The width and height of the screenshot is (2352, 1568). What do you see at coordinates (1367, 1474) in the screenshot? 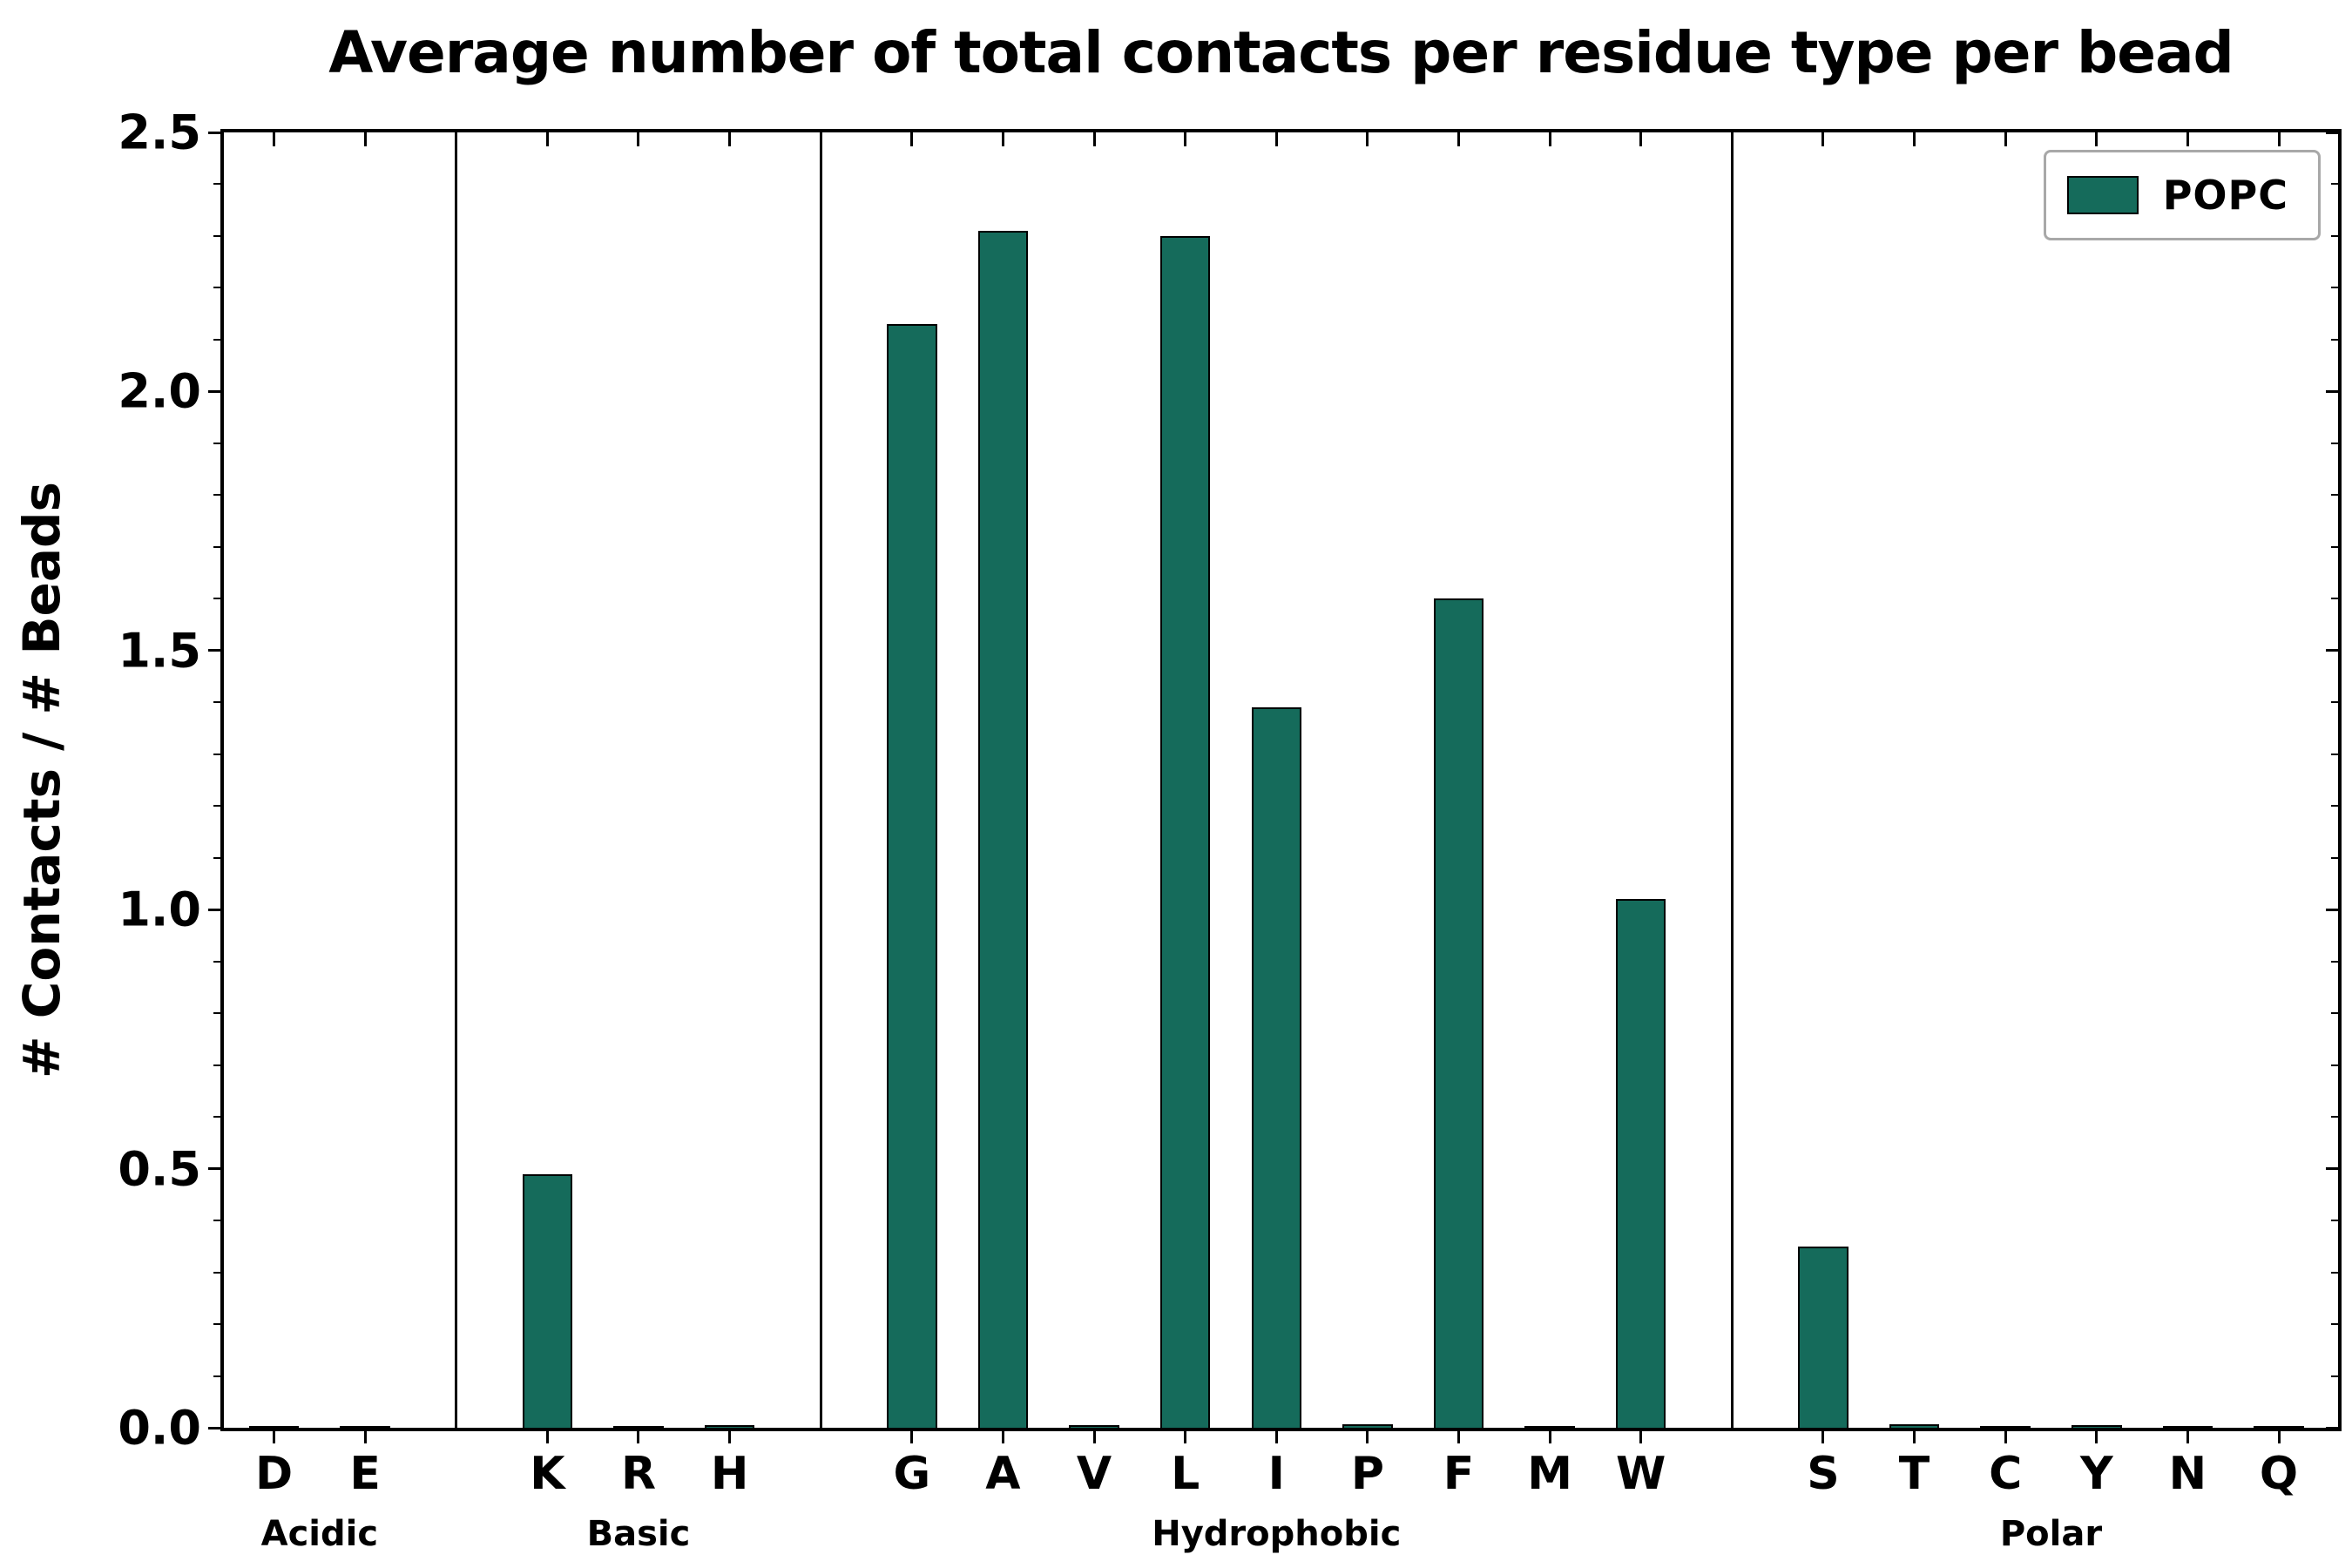
I see `x-tick-label-P: P` at bounding box center [1367, 1474].